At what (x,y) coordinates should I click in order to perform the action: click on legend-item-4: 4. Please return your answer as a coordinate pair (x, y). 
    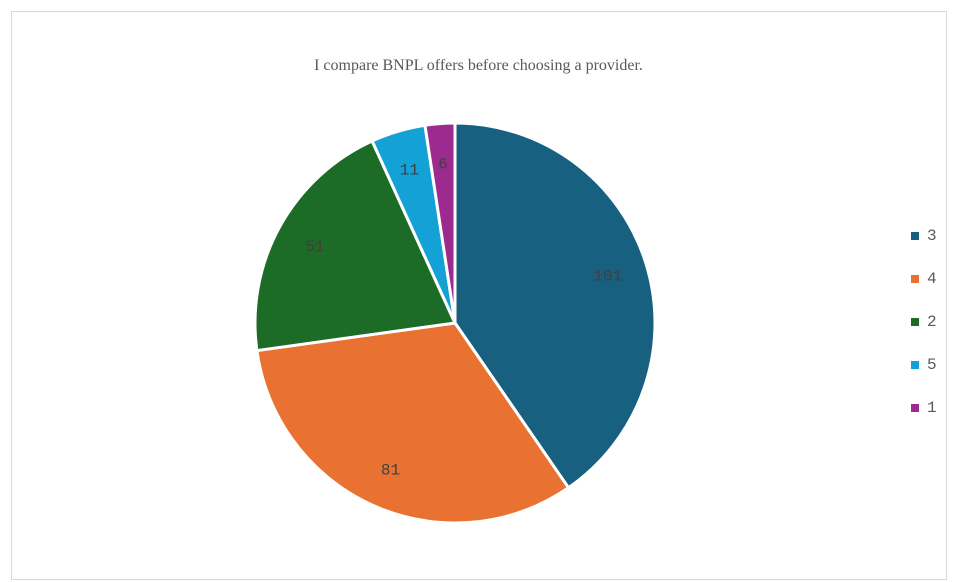
    Looking at the image, I should click on (924, 279).